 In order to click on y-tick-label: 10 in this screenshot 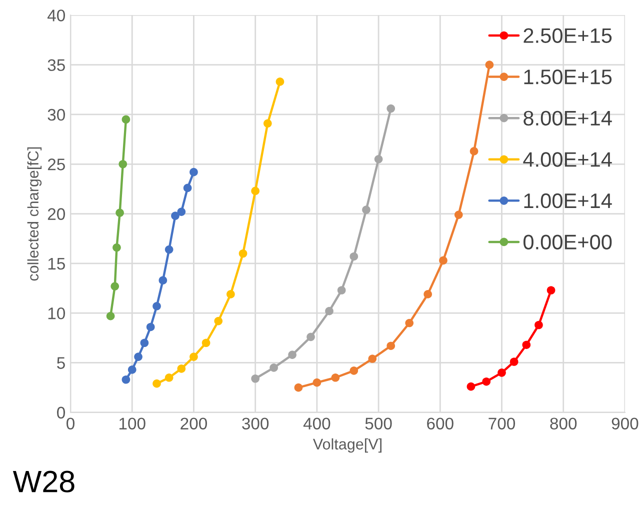, I will do `click(56, 313)`.